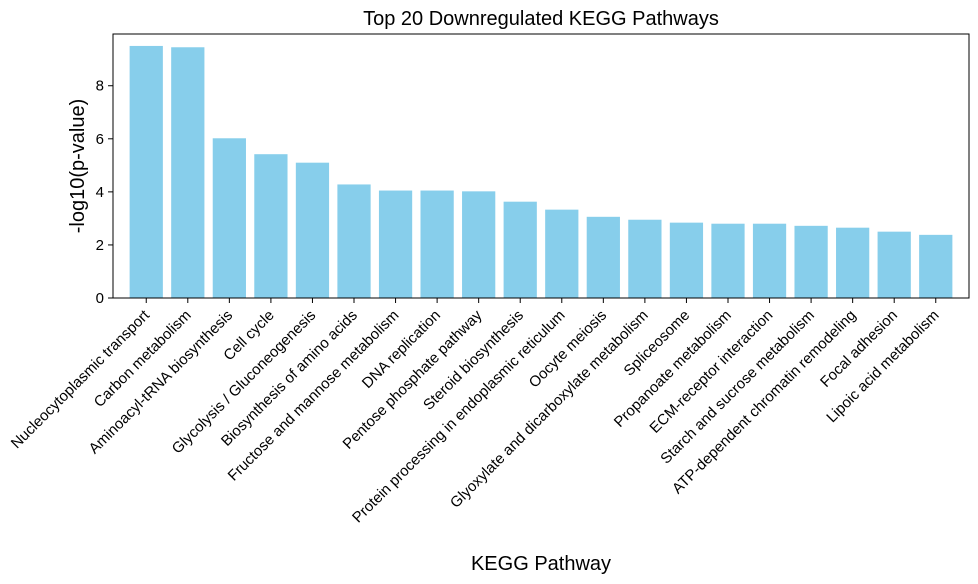 The image size is (978, 584). What do you see at coordinates (100, 192) in the screenshot?
I see `y-tick-label: 4` at bounding box center [100, 192].